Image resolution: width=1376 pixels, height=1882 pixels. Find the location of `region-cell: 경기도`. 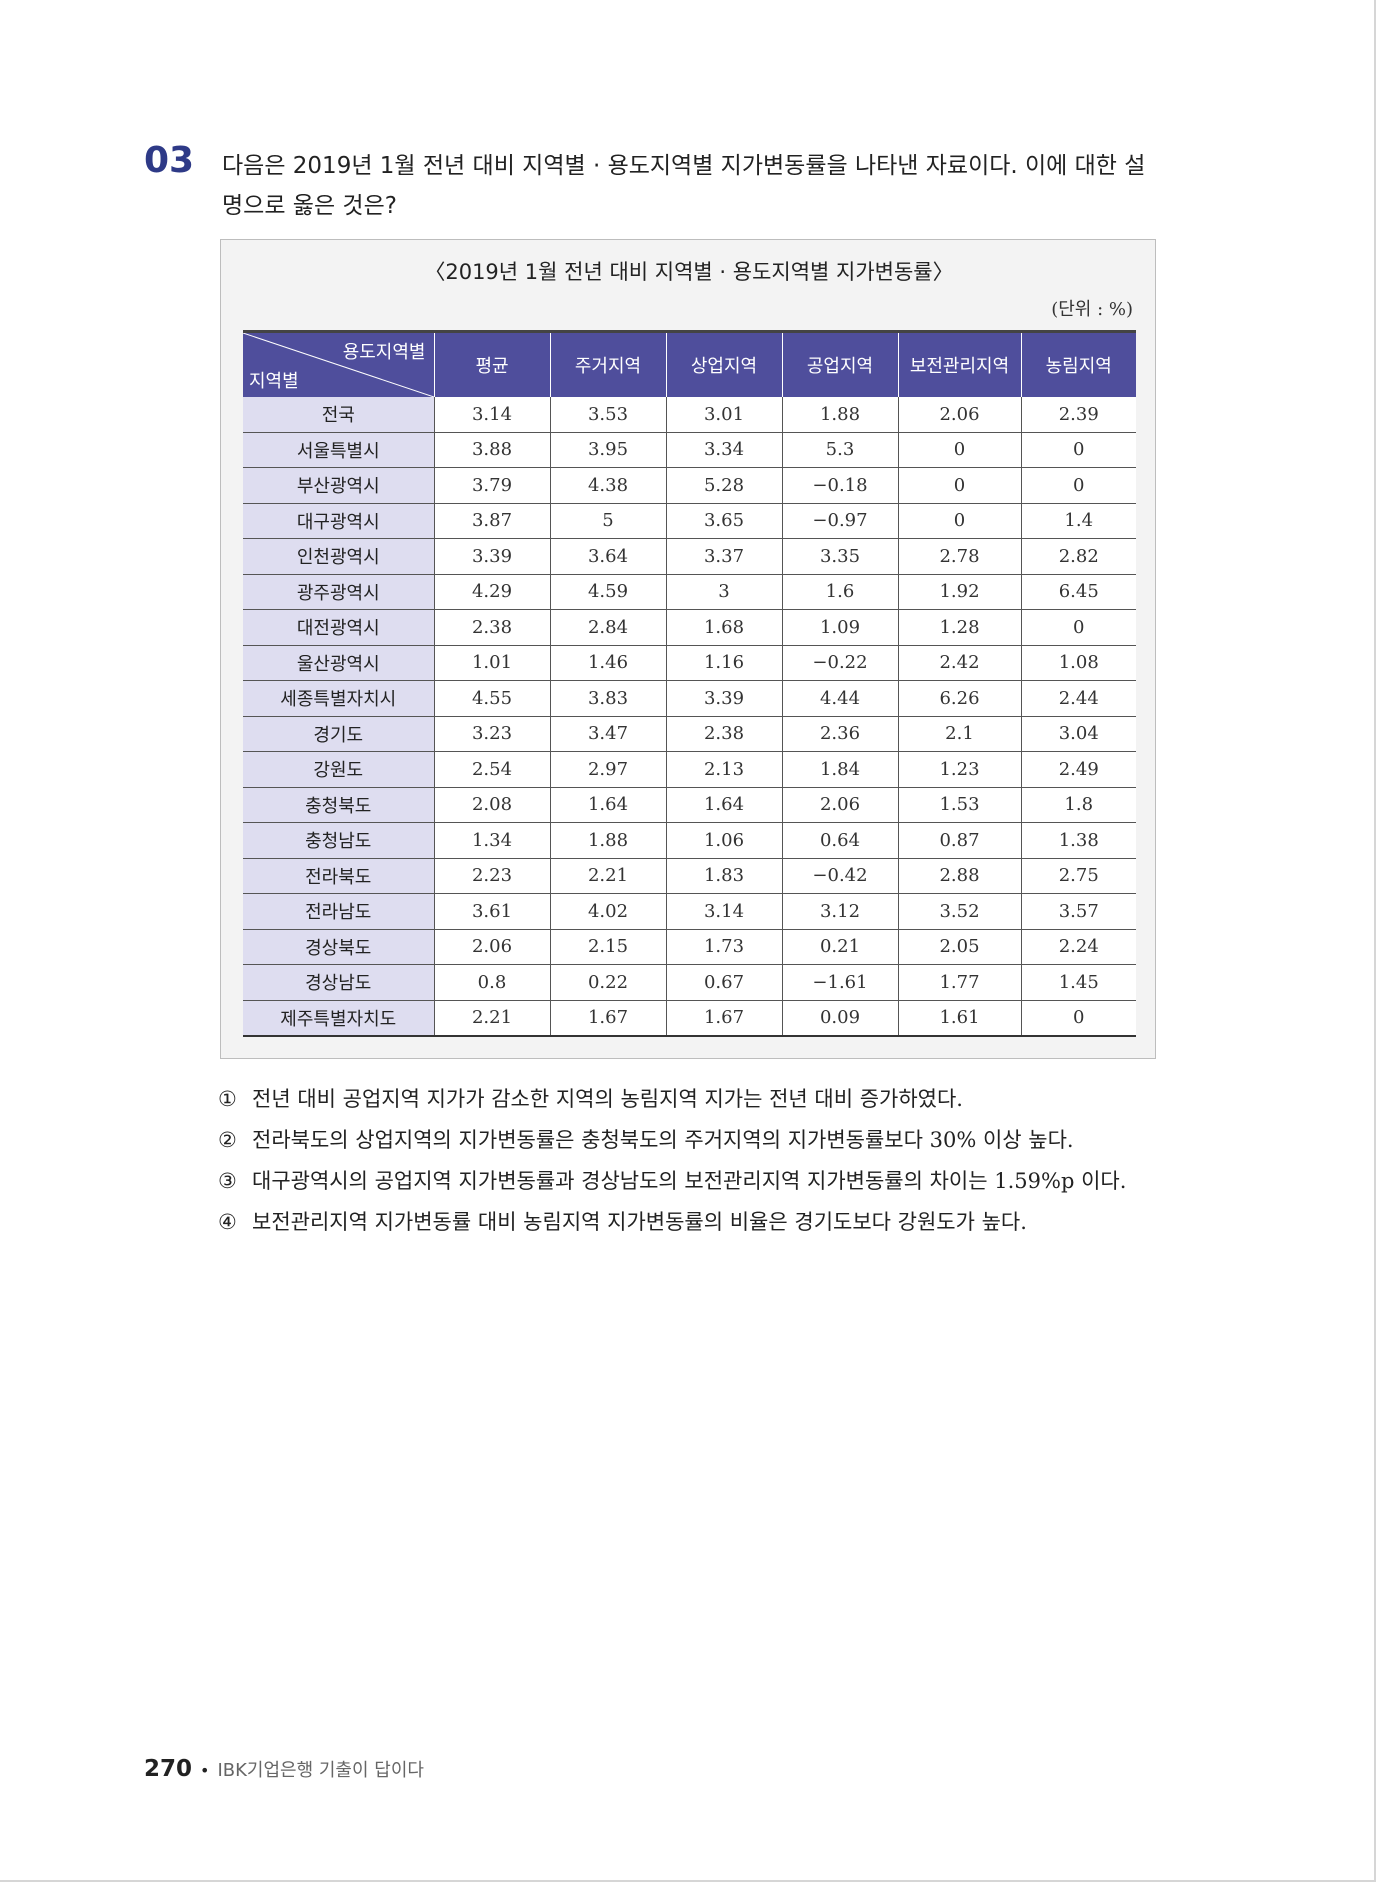

region-cell: 경기도 is located at coordinates (338, 734).